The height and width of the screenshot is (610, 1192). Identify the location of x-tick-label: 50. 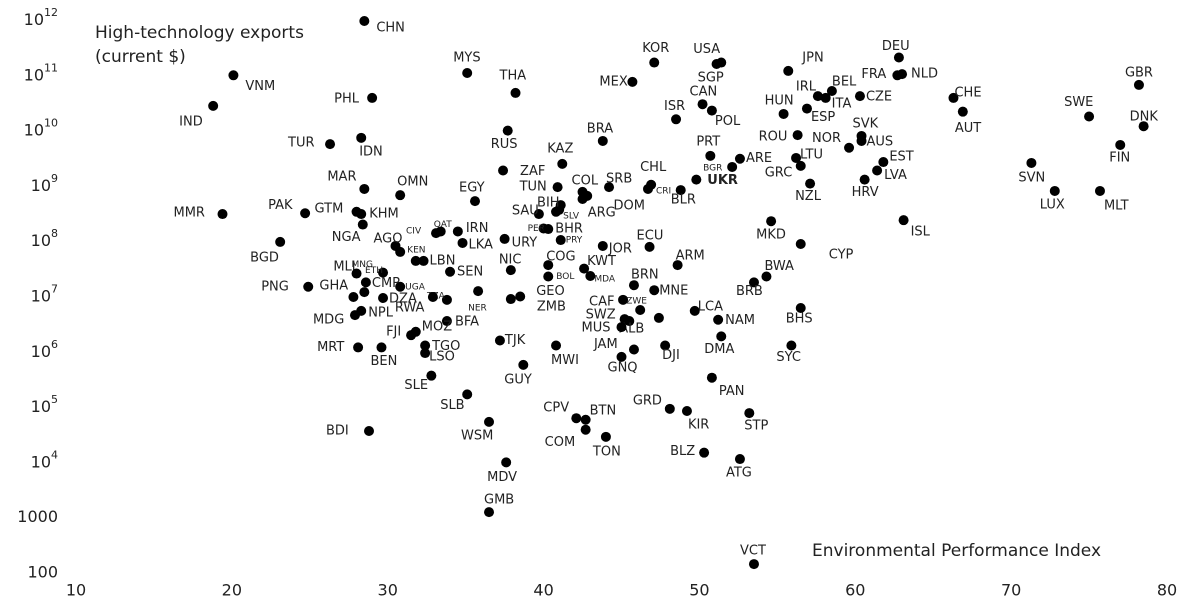
(699, 590).